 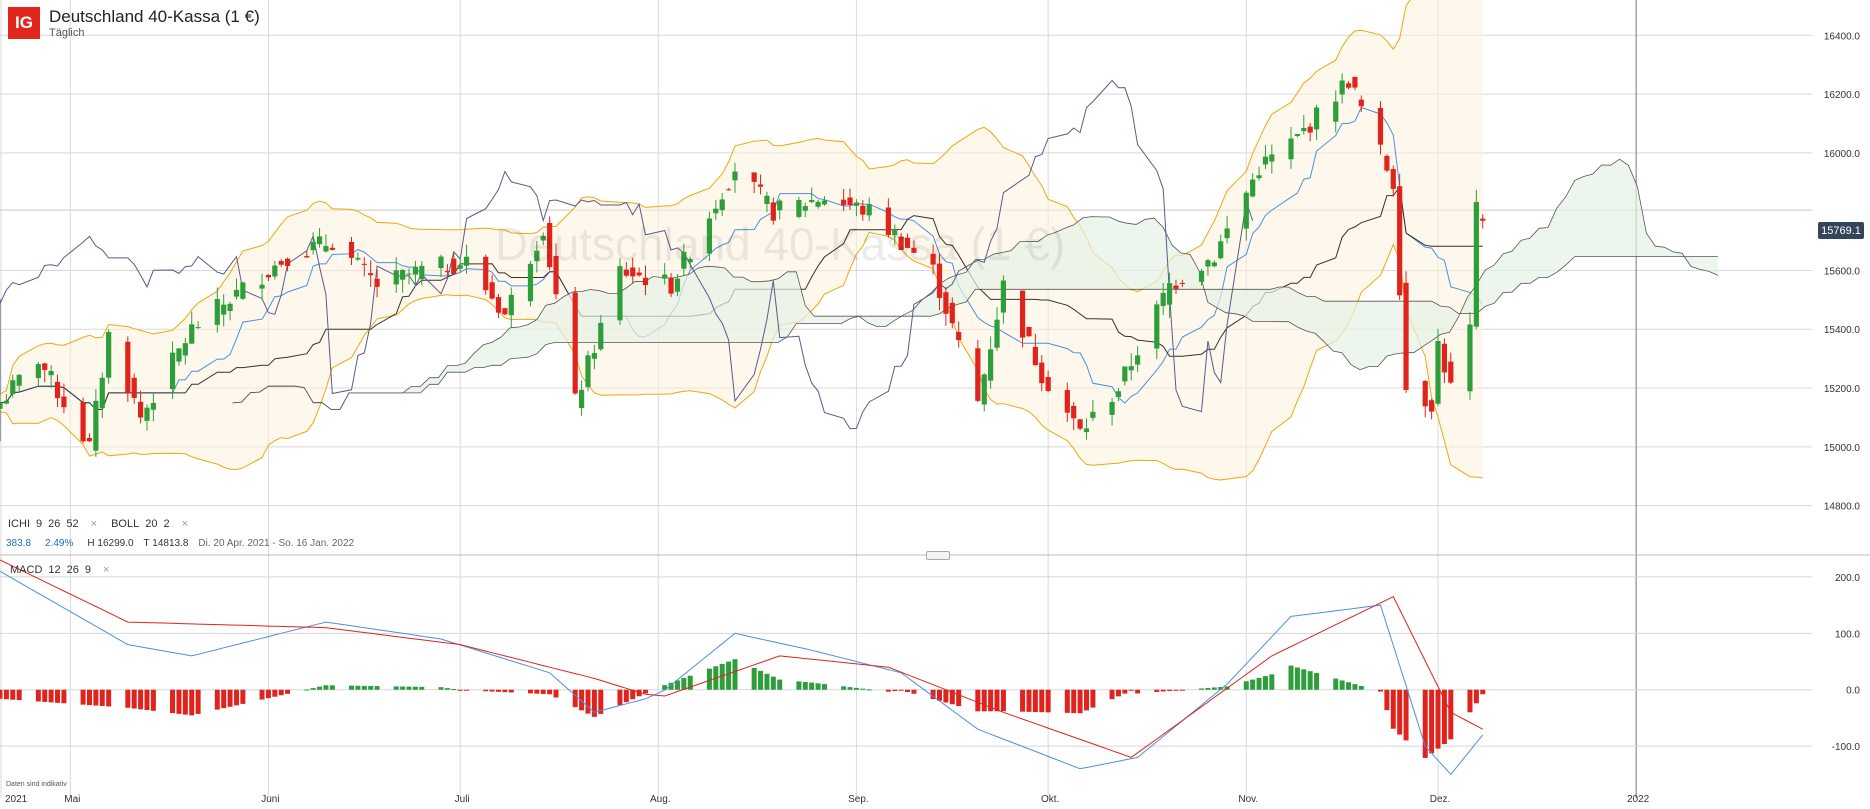 What do you see at coordinates (94, 524) in the screenshot?
I see `remove-ichi-icon: ×` at bounding box center [94, 524].